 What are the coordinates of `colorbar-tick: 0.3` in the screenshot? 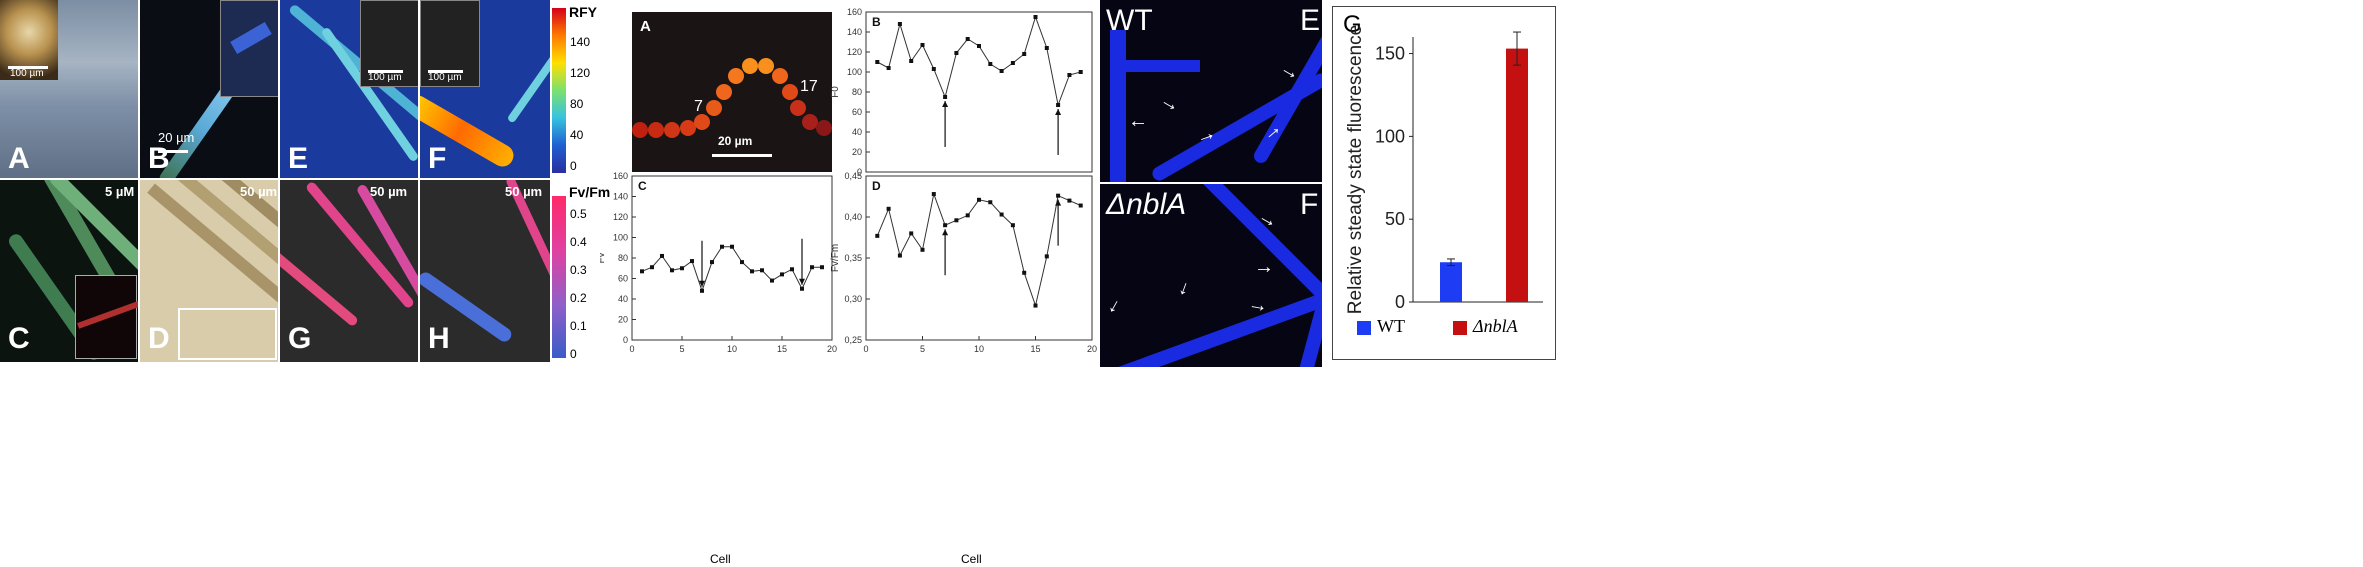 It's located at (578, 270).